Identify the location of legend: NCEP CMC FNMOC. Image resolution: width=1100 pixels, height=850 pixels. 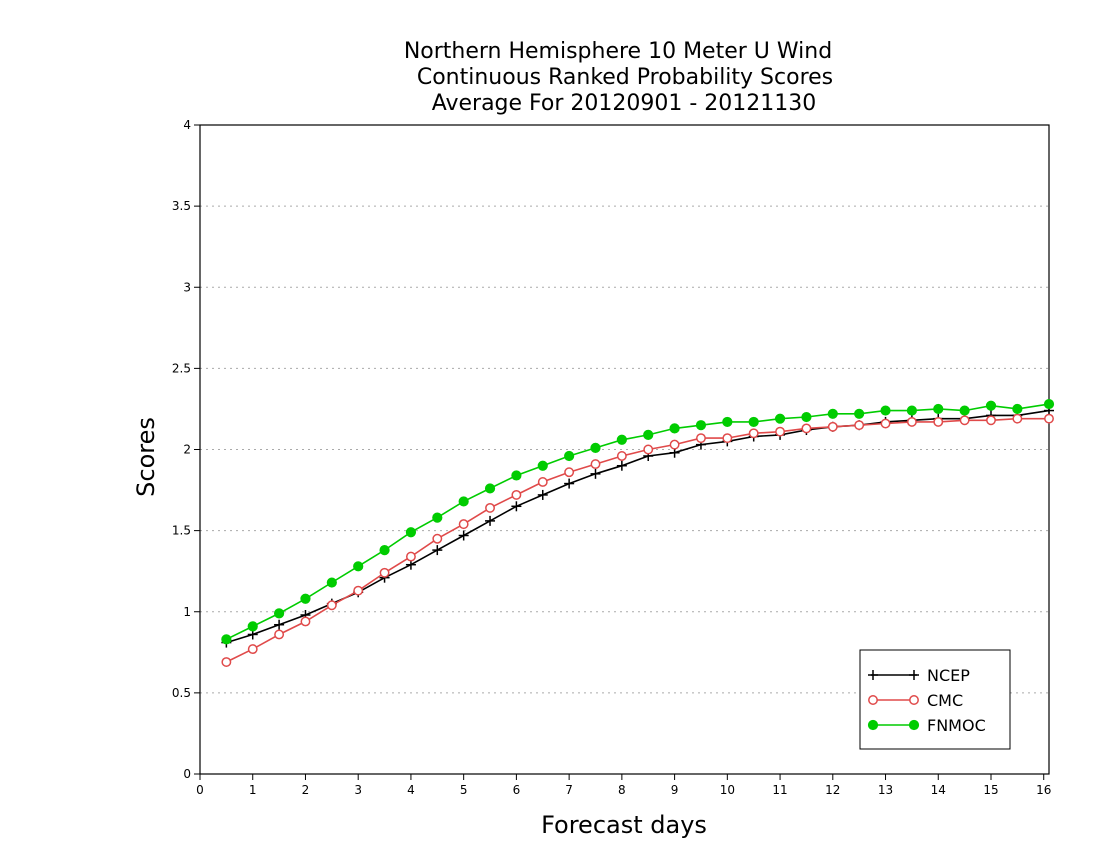
(935, 699).